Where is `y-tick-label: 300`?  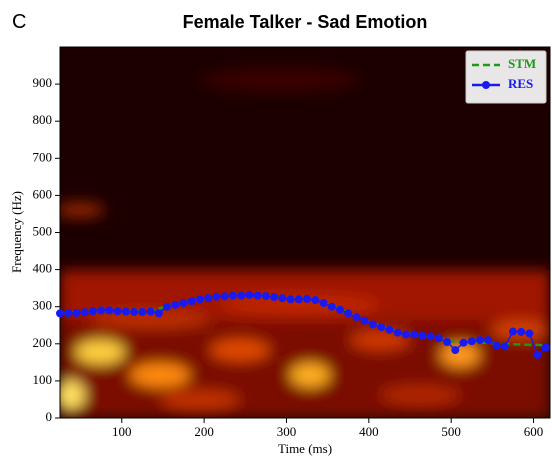
y-tick-label: 300 is located at coordinates (43, 305).